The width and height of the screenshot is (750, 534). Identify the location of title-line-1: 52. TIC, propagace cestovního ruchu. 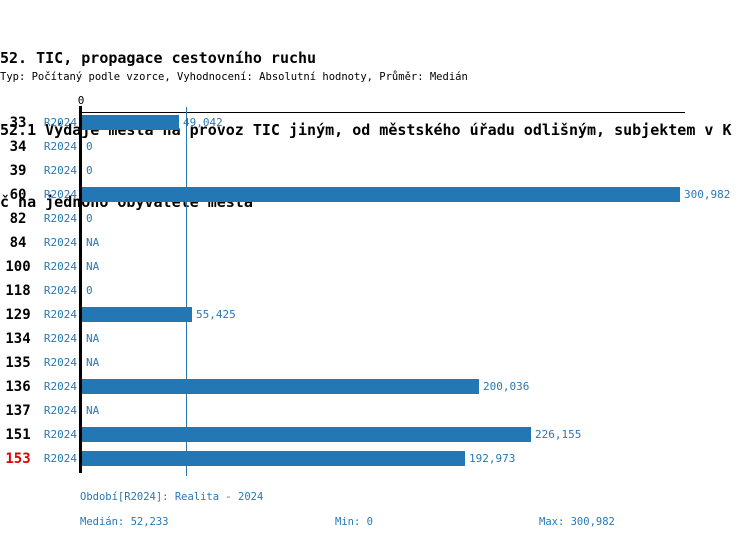
(158, 58).